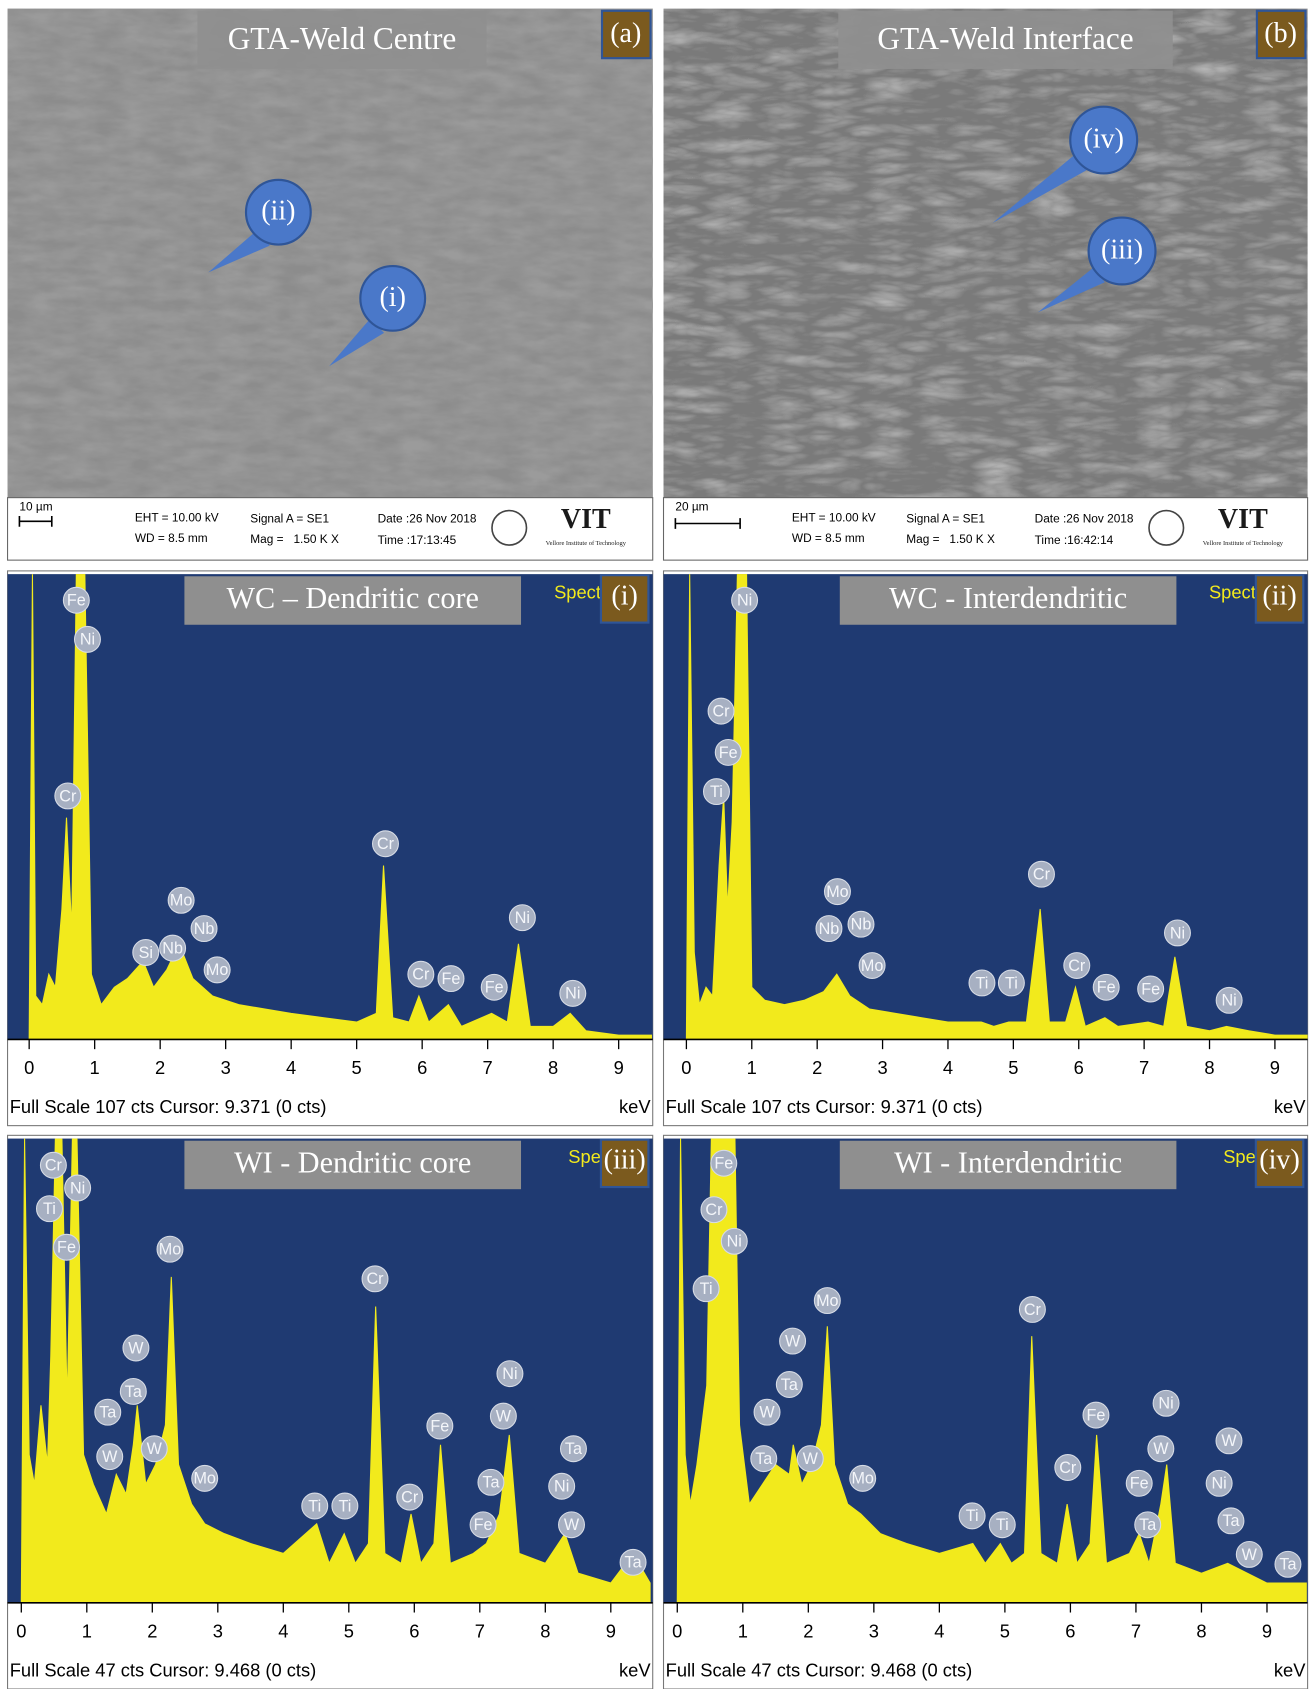 The height and width of the screenshot is (1689, 1313). I want to click on spectrum, so click(340, 807).